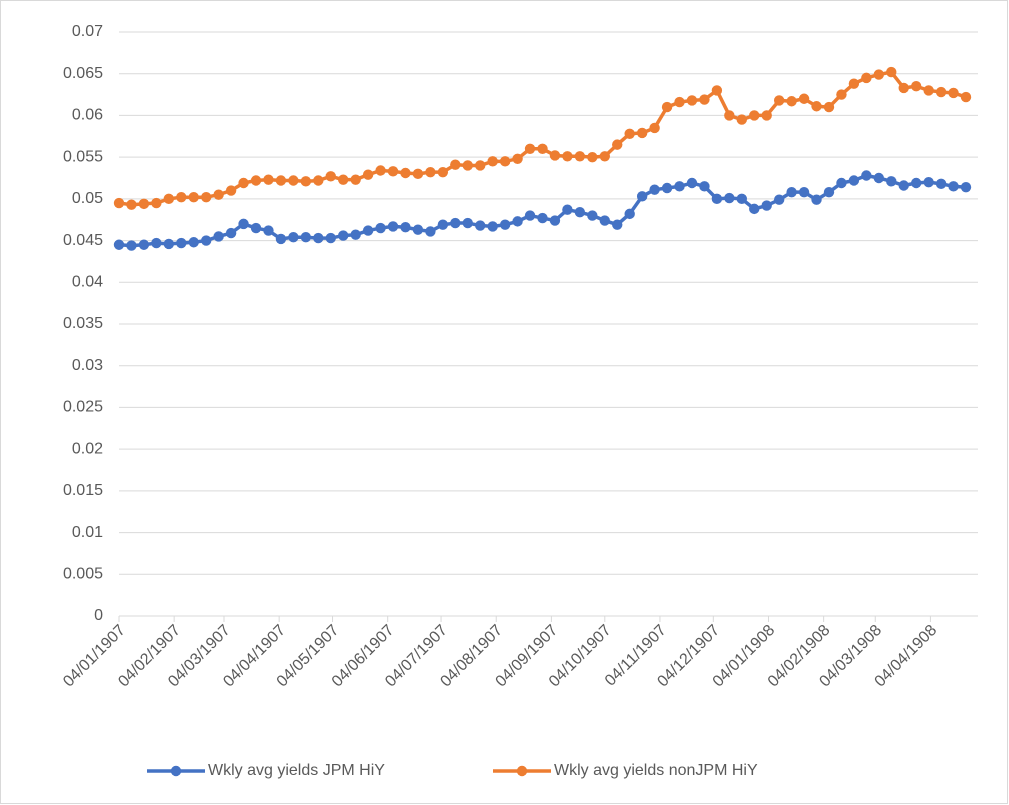  I want to click on y-tick-label: 0.005, so click(83, 574).